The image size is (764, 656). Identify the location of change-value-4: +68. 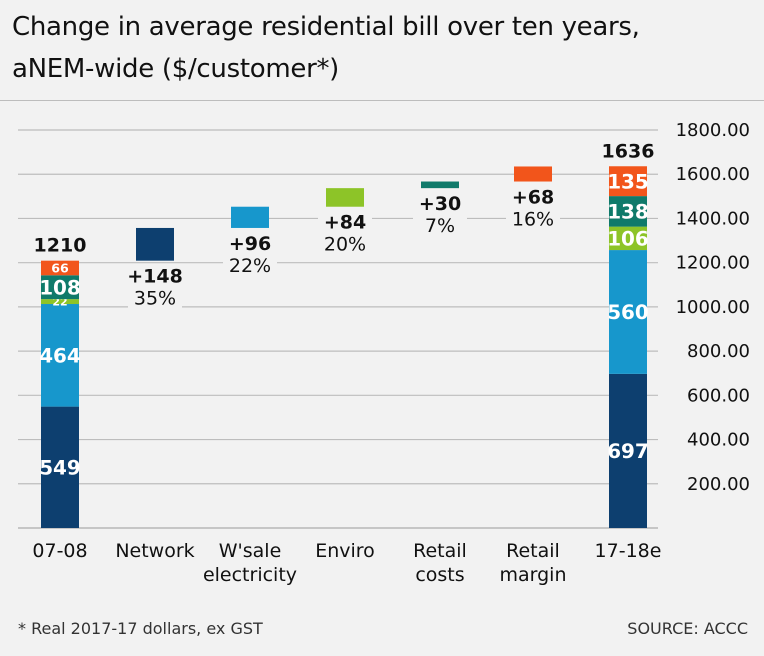
(533, 198).